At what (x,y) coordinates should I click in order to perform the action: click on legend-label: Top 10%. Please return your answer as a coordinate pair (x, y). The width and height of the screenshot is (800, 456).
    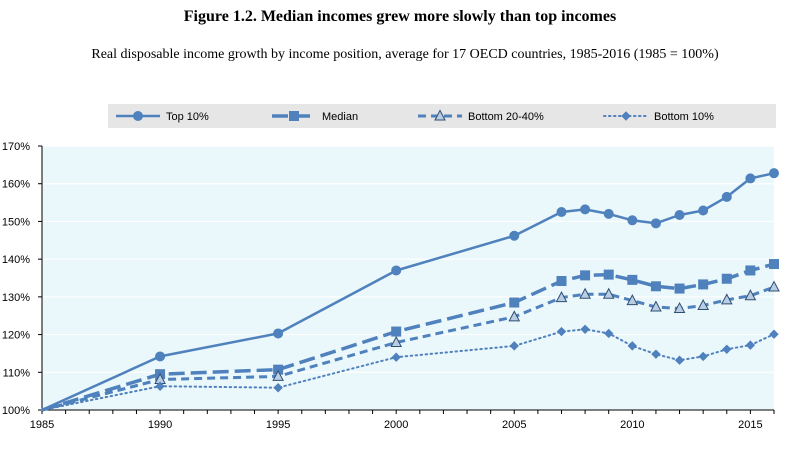
    Looking at the image, I should click on (187, 117).